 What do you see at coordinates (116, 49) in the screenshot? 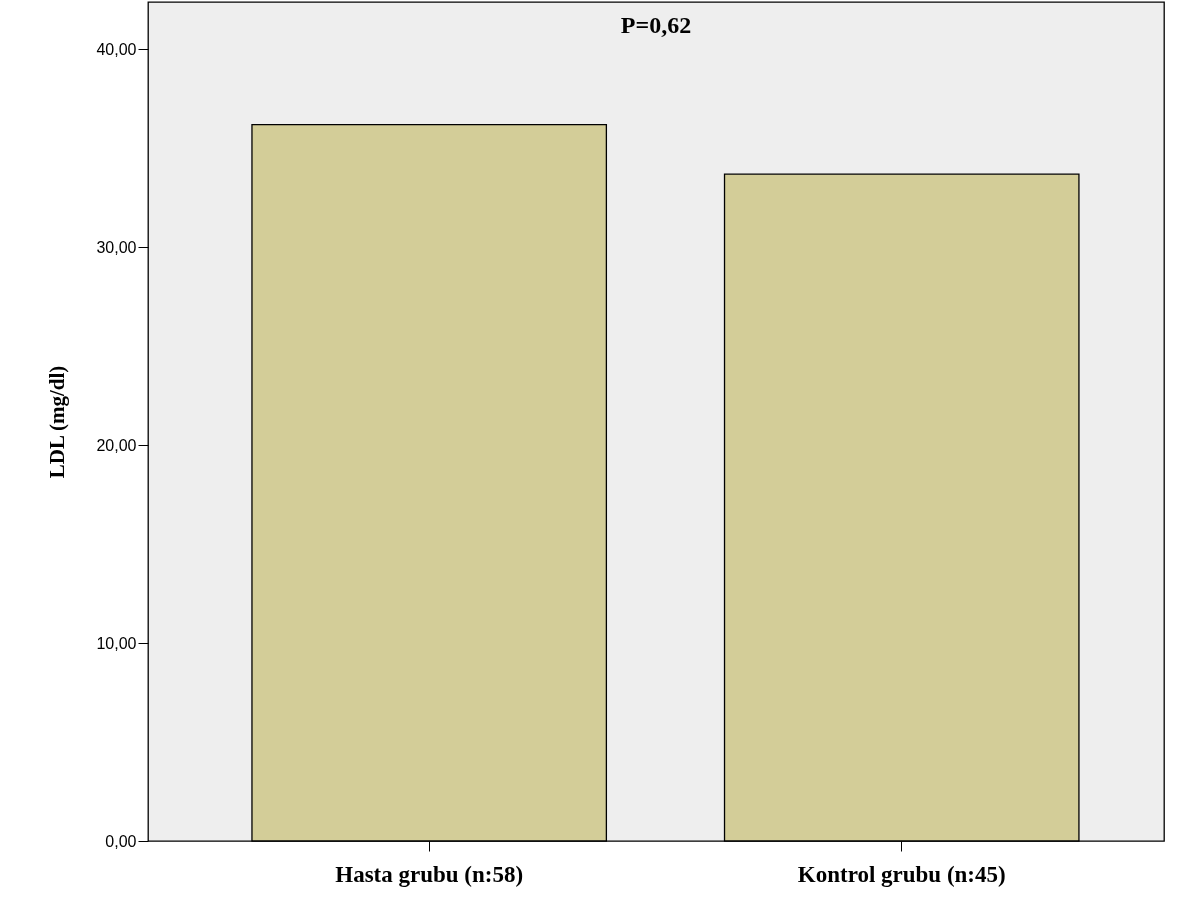
I see `y-tick-label: 40,00` at bounding box center [116, 49].